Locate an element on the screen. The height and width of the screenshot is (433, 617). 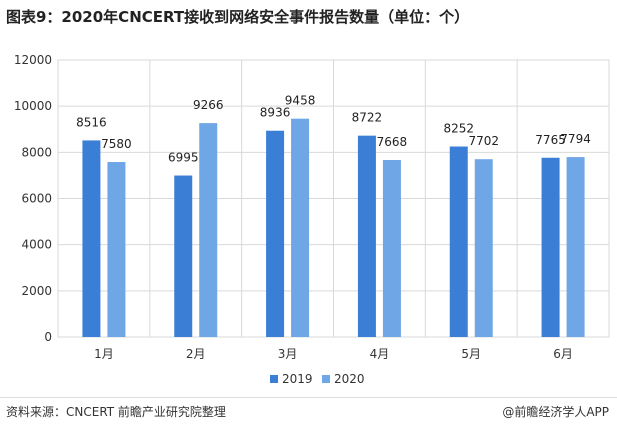
data-label: 8722 is located at coordinates (367, 118).